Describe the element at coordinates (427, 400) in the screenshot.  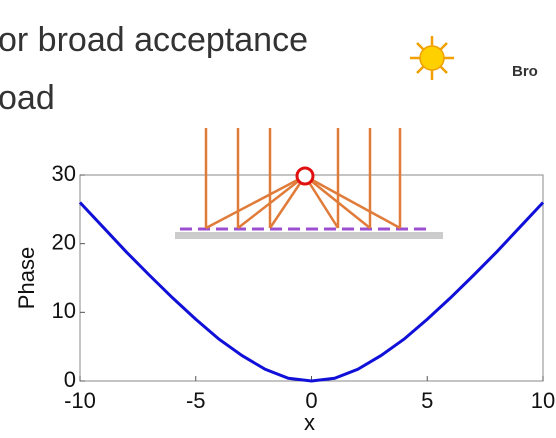
I see `x-tick-label: 5` at that location.